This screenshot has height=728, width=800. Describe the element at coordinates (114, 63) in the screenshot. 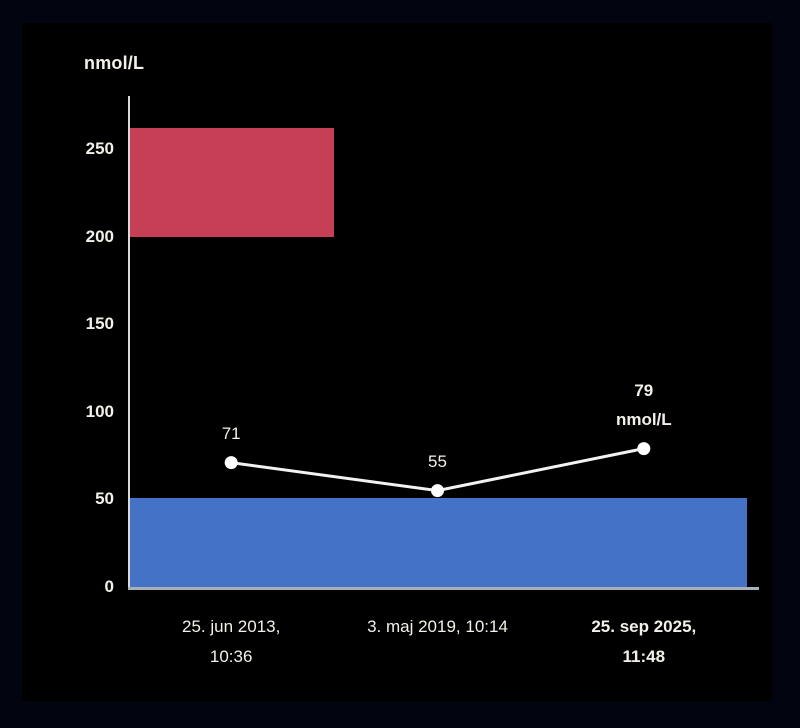

I see `y-axis-unit-label: nmol/L` at that location.